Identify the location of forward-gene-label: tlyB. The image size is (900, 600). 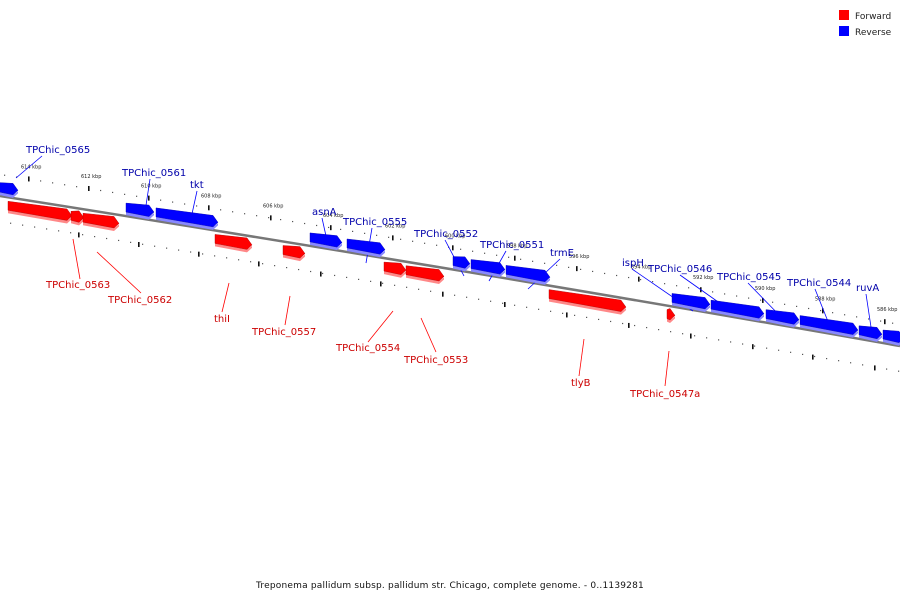
(581, 383).